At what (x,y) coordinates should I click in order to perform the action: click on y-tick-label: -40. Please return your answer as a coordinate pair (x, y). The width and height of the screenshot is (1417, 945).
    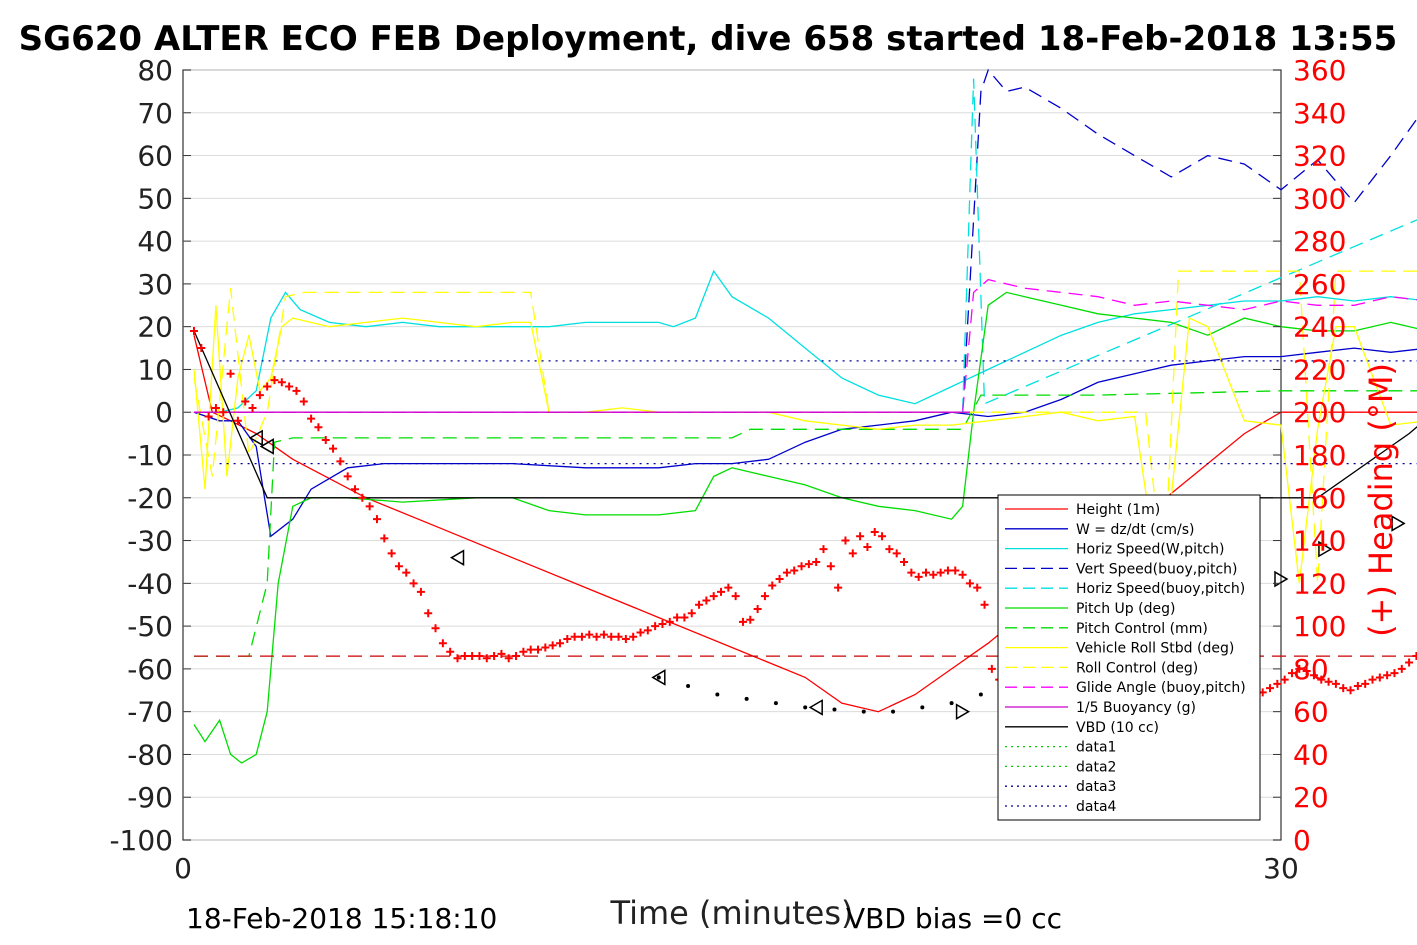
    Looking at the image, I should click on (150, 583).